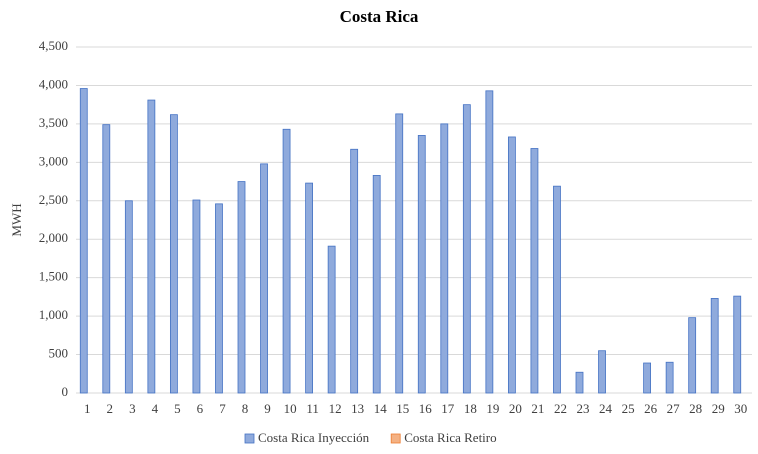  What do you see at coordinates (87, 408) in the screenshot?
I see `x-tick-label: 1` at bounding box center [87, 408].